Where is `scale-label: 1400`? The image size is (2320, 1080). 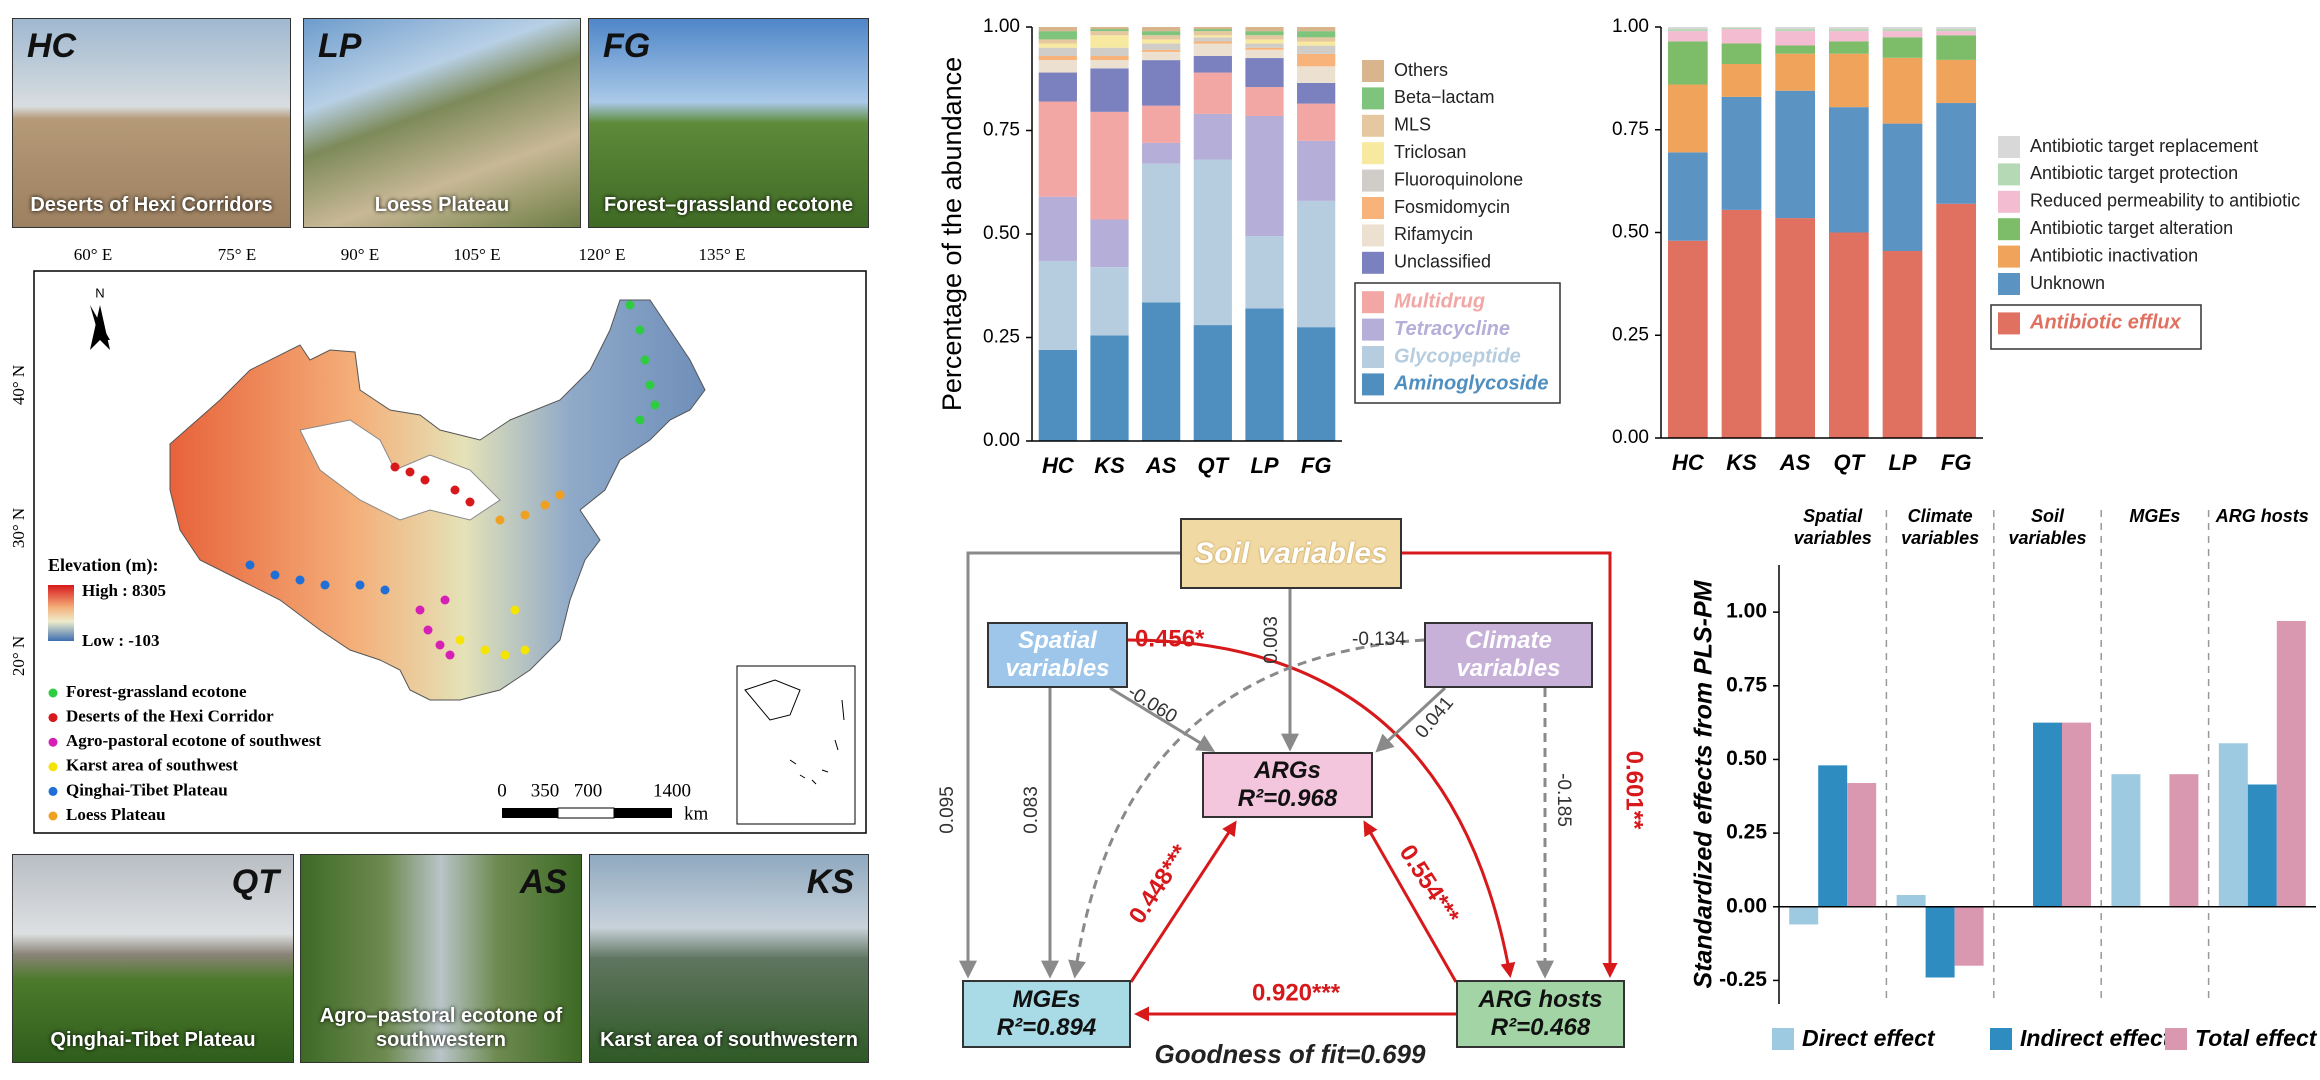
scale-label: 1400 is located at coordinates (672, 790).